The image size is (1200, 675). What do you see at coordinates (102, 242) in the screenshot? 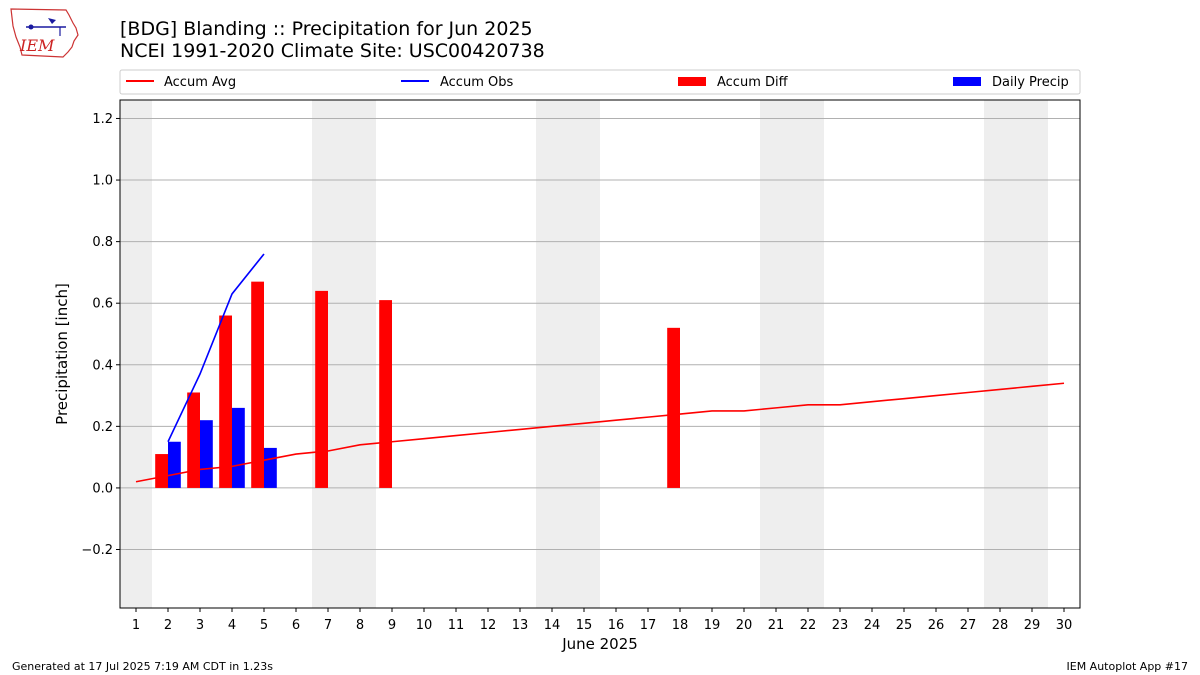
I see `y-tick-label: 0.8` at bounding box center [102, 242].